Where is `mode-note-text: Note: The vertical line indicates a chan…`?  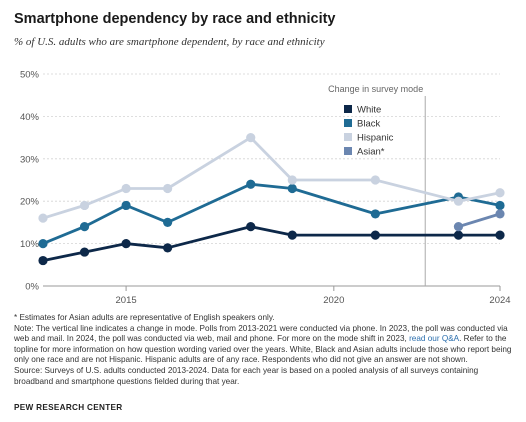 mode-note-text: Note: The vertical line indicates a chan… is located at coordinates (261, 333).